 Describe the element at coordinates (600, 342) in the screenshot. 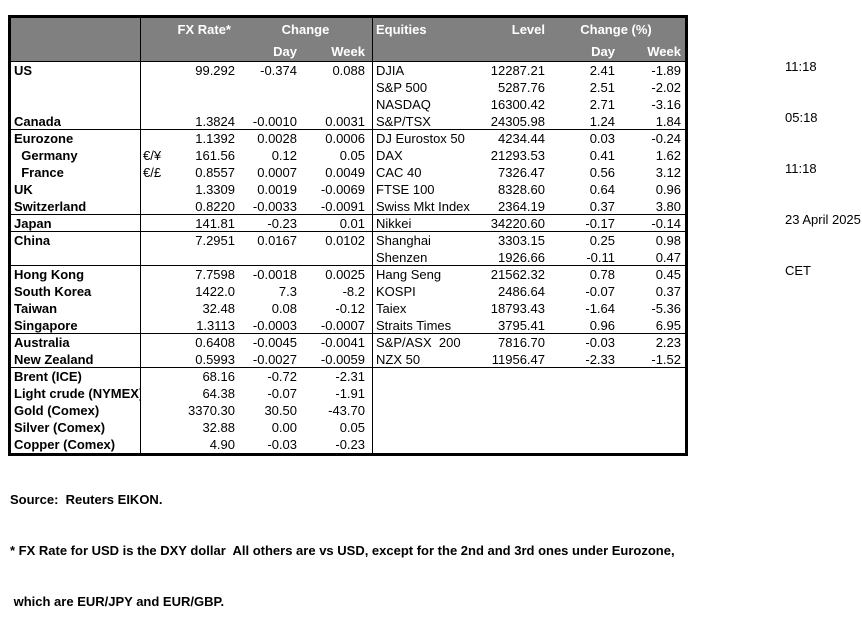

I see `equity-day-cell: -0.03` at that location.